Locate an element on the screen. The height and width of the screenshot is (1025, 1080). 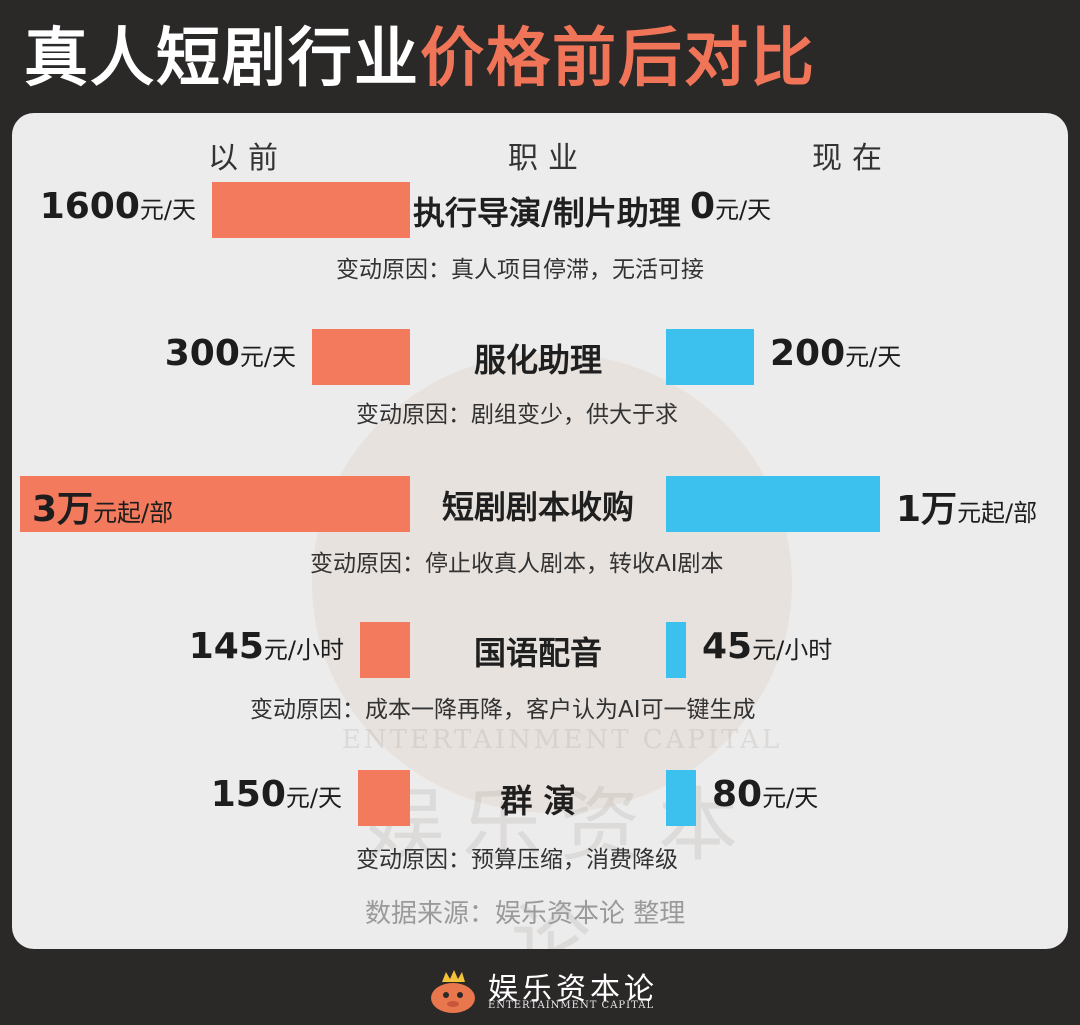
value-after: 45元/小时 is located at coordinates (767, 646).